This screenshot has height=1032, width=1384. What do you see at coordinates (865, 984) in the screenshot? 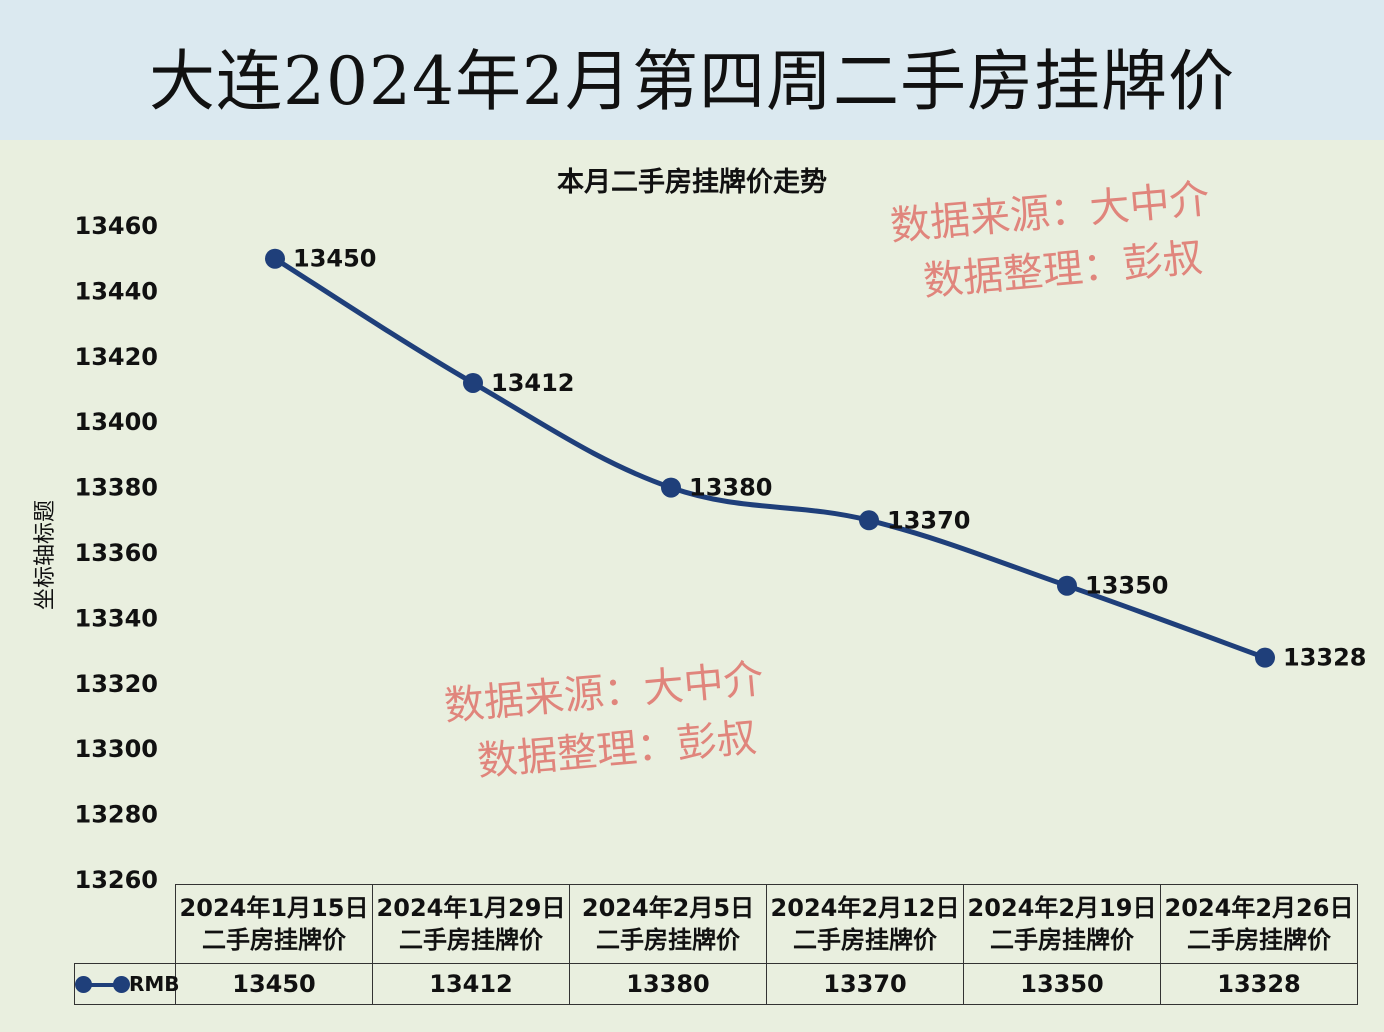
I see `table-value: 13370` at bounding box center [865, 984].